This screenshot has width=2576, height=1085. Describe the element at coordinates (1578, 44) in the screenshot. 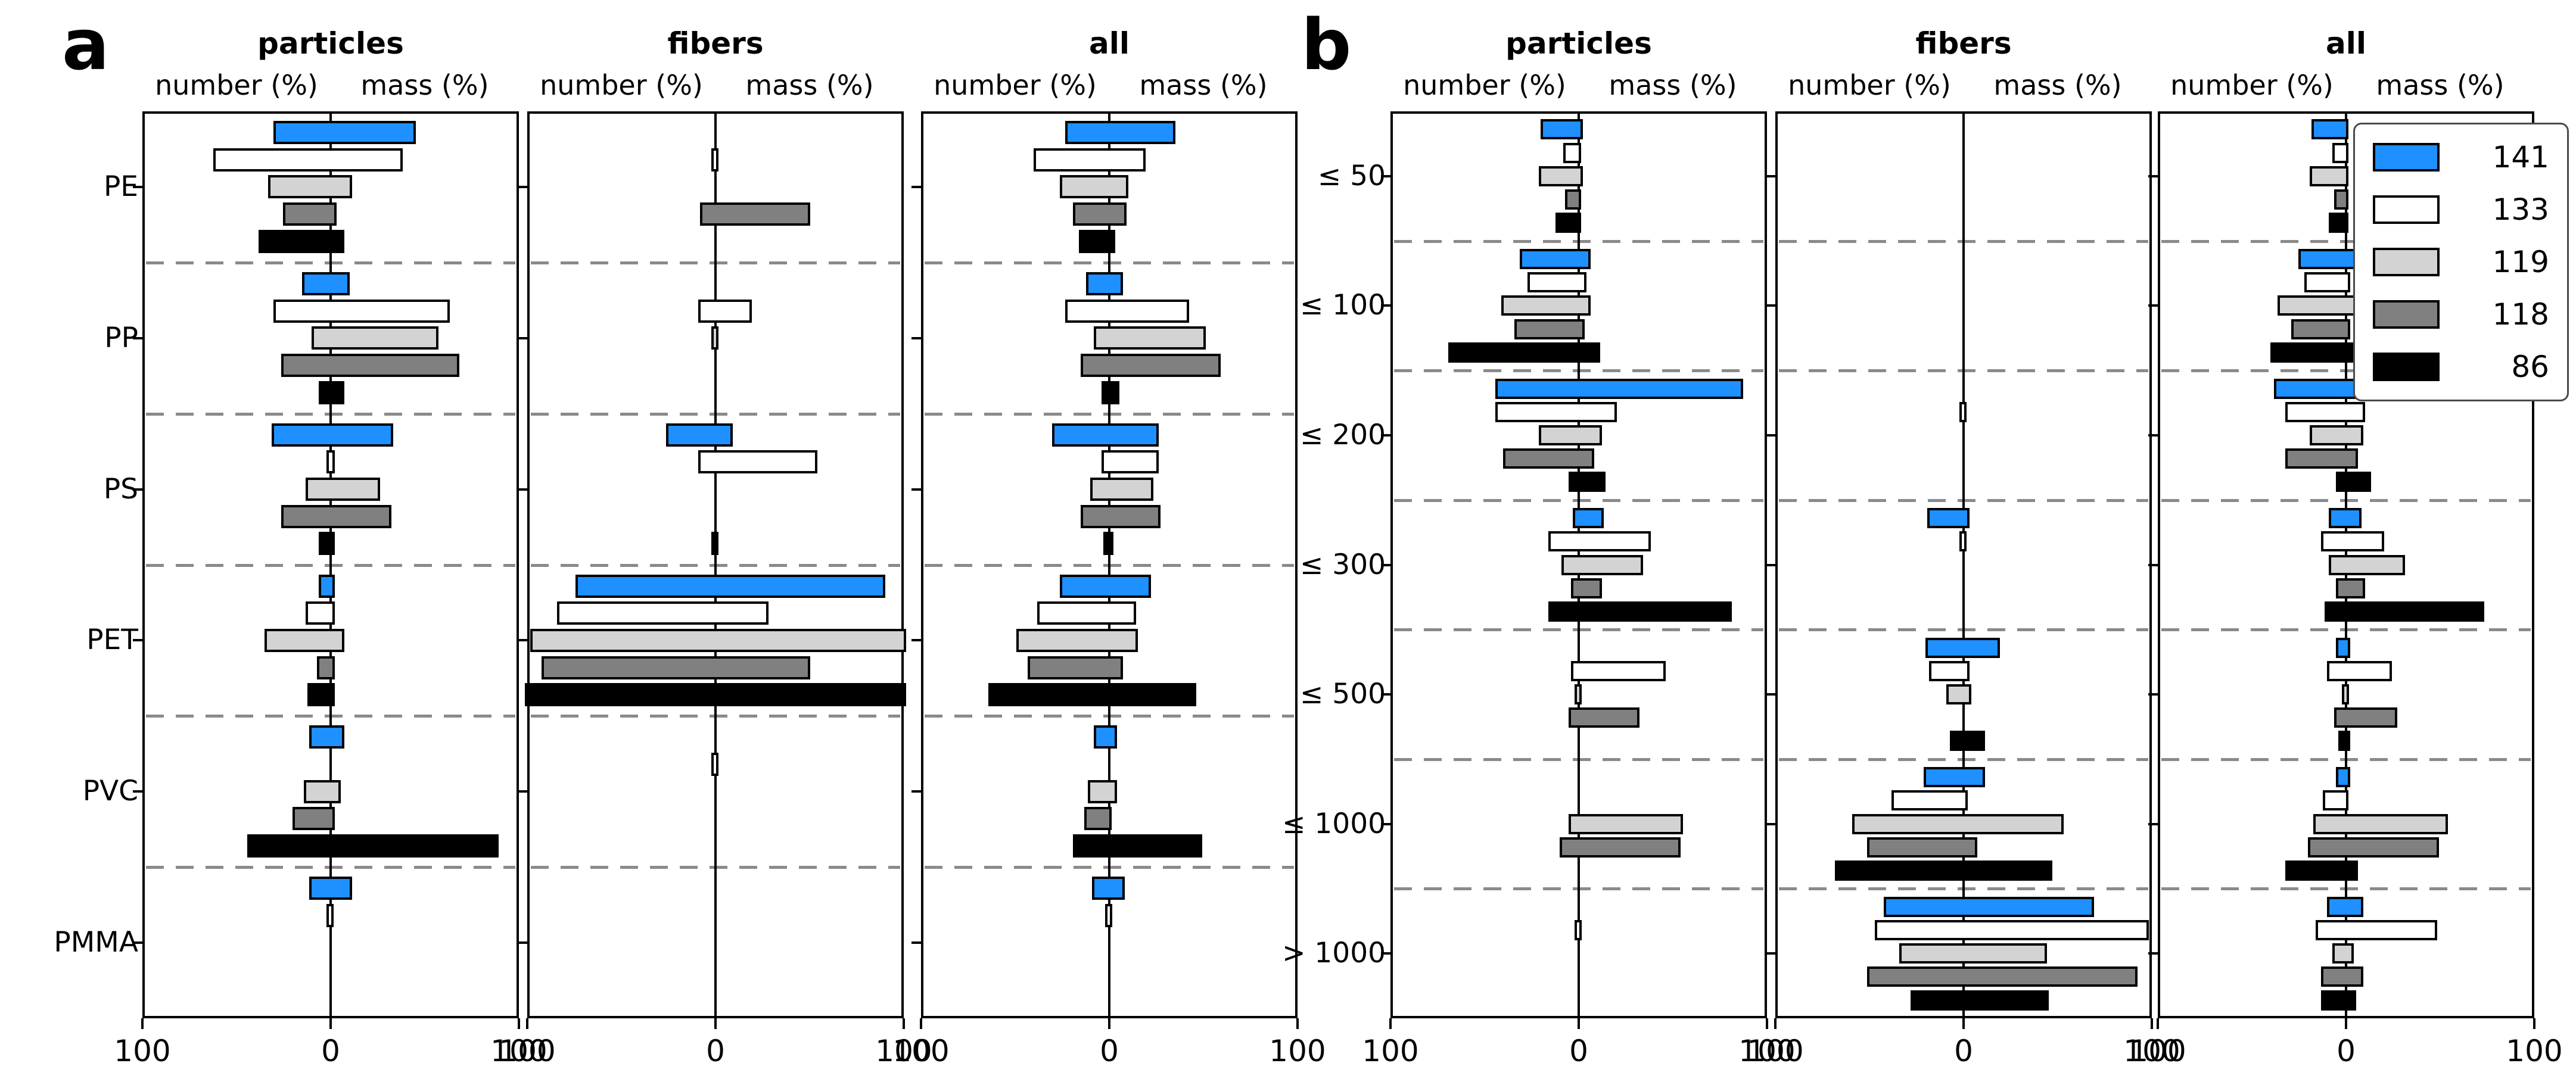

I see `subplot-title-particles: particles` at that location.